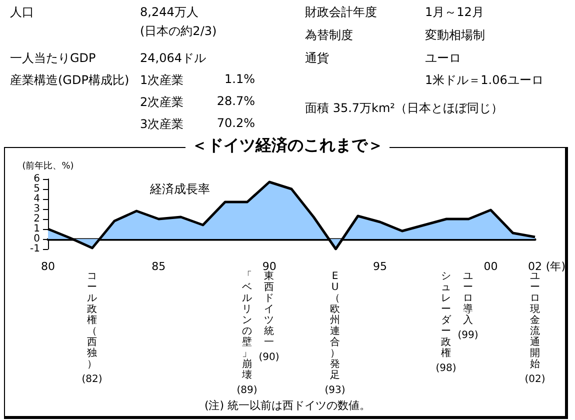 Image resolution: width=575 pixels, height=420 pixels. What do you see at coordinates (491, 266) in the screenshot?
I see `x-tick-label: 00` at bounding box center [491, 266].